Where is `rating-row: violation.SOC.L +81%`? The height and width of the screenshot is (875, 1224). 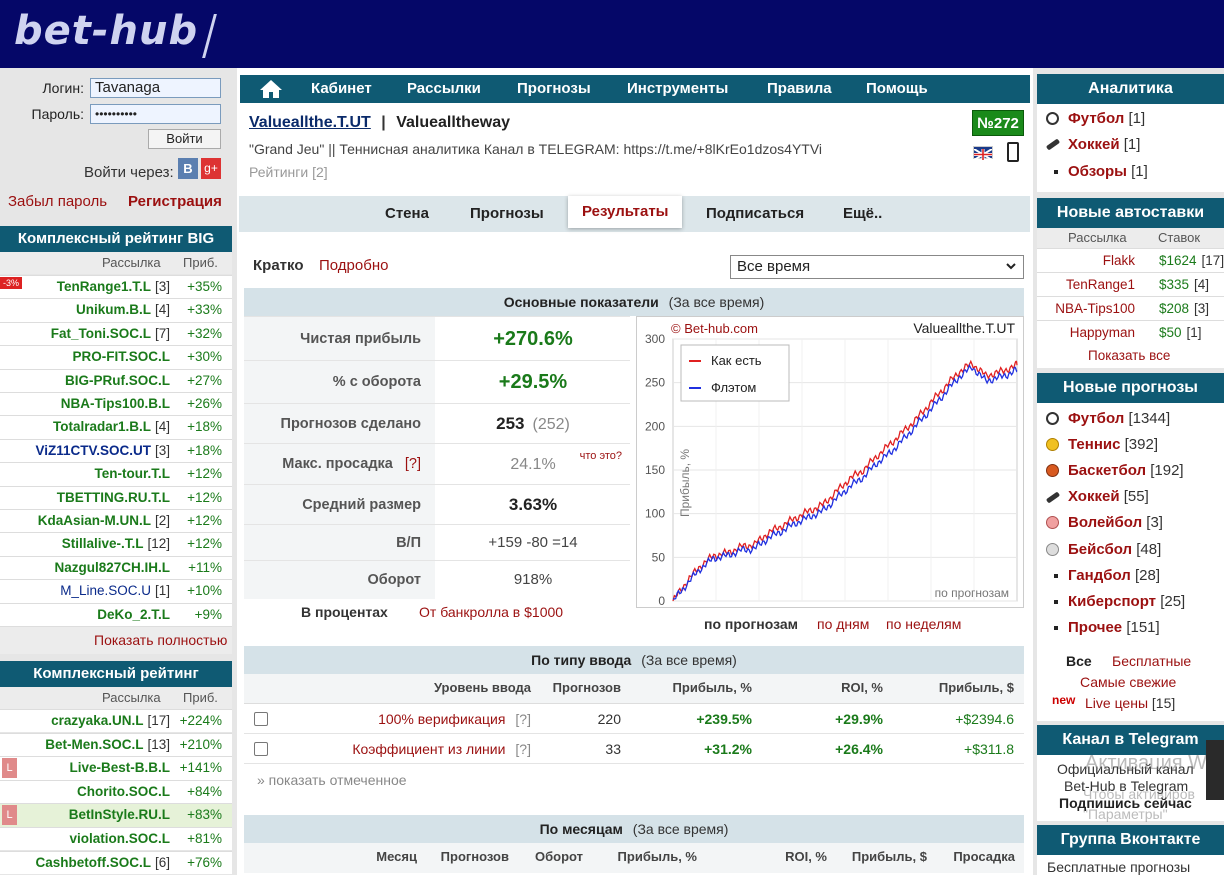
rating-row: violation.SOC.L +81% is located at coordinates (116, 839).